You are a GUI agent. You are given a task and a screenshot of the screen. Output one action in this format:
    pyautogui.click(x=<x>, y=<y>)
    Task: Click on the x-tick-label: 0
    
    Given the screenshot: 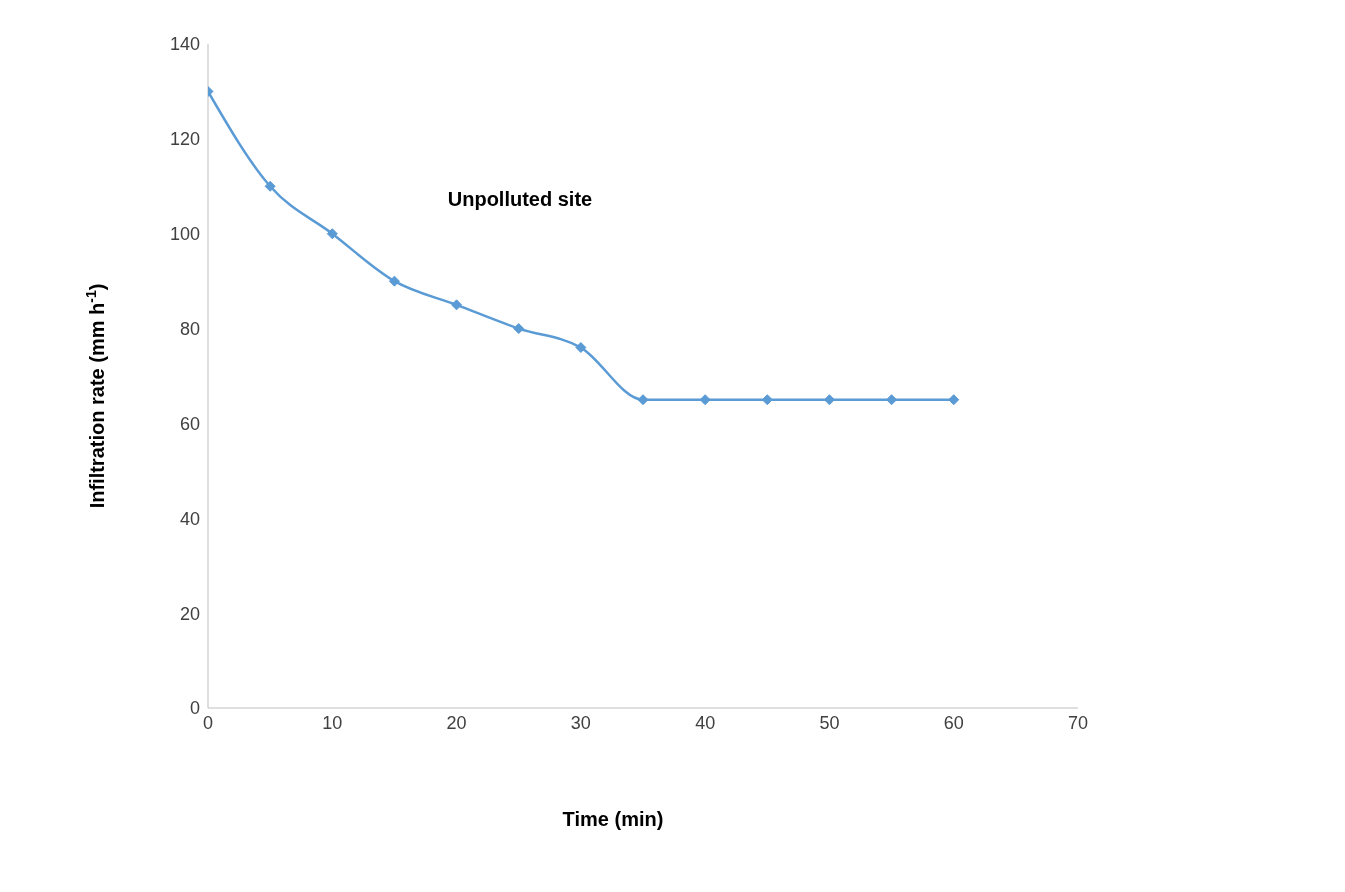 What is the action you would take?
    pyautogui.click(x=208, y=722)
    